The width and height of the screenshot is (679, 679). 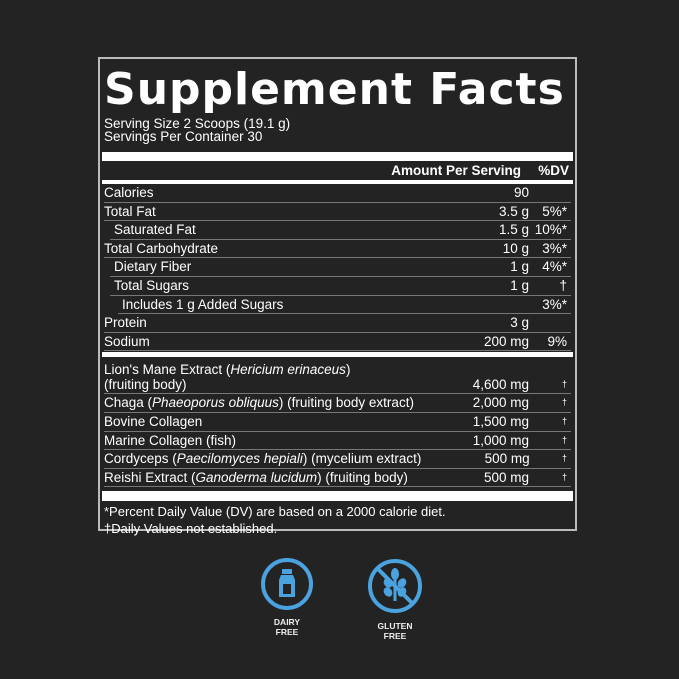 What do you see at coordinates (128, 403) in the screenshot?
I see `ingredient-label: Chaga (` at bounding box center [128, 403].